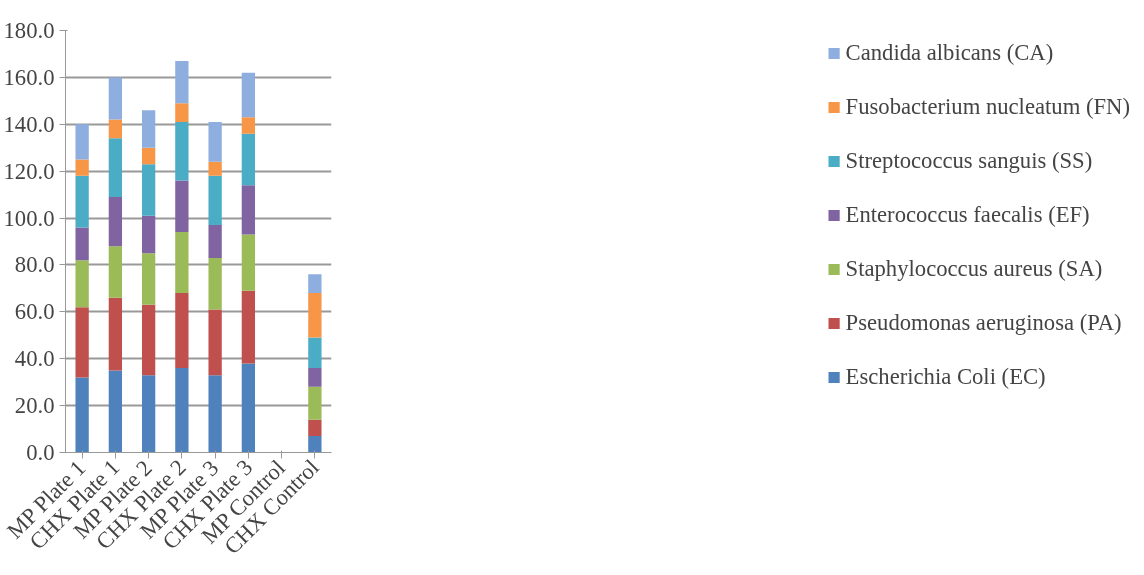 Image resolution: width=1144 pixels, height=575 pixels. Describe the element at coordinates (29, 30) in the screenshot. I see `y-tick-label: 180.0` at that location.